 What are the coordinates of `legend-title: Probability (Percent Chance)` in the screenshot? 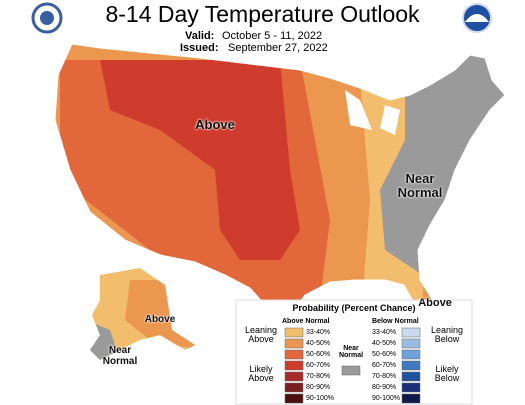 It's located at (354, 308).